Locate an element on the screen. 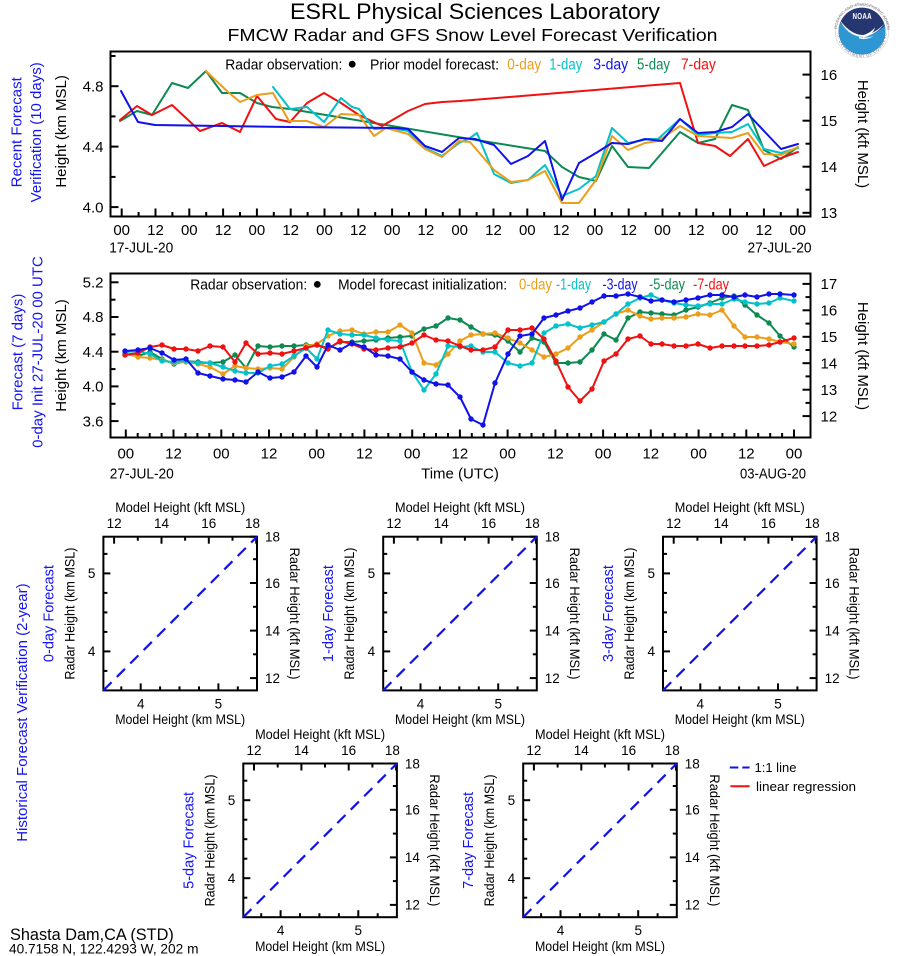 This screenshot has width=898, height=956. svg-text: -5-day is located at coordinates (667, 285).